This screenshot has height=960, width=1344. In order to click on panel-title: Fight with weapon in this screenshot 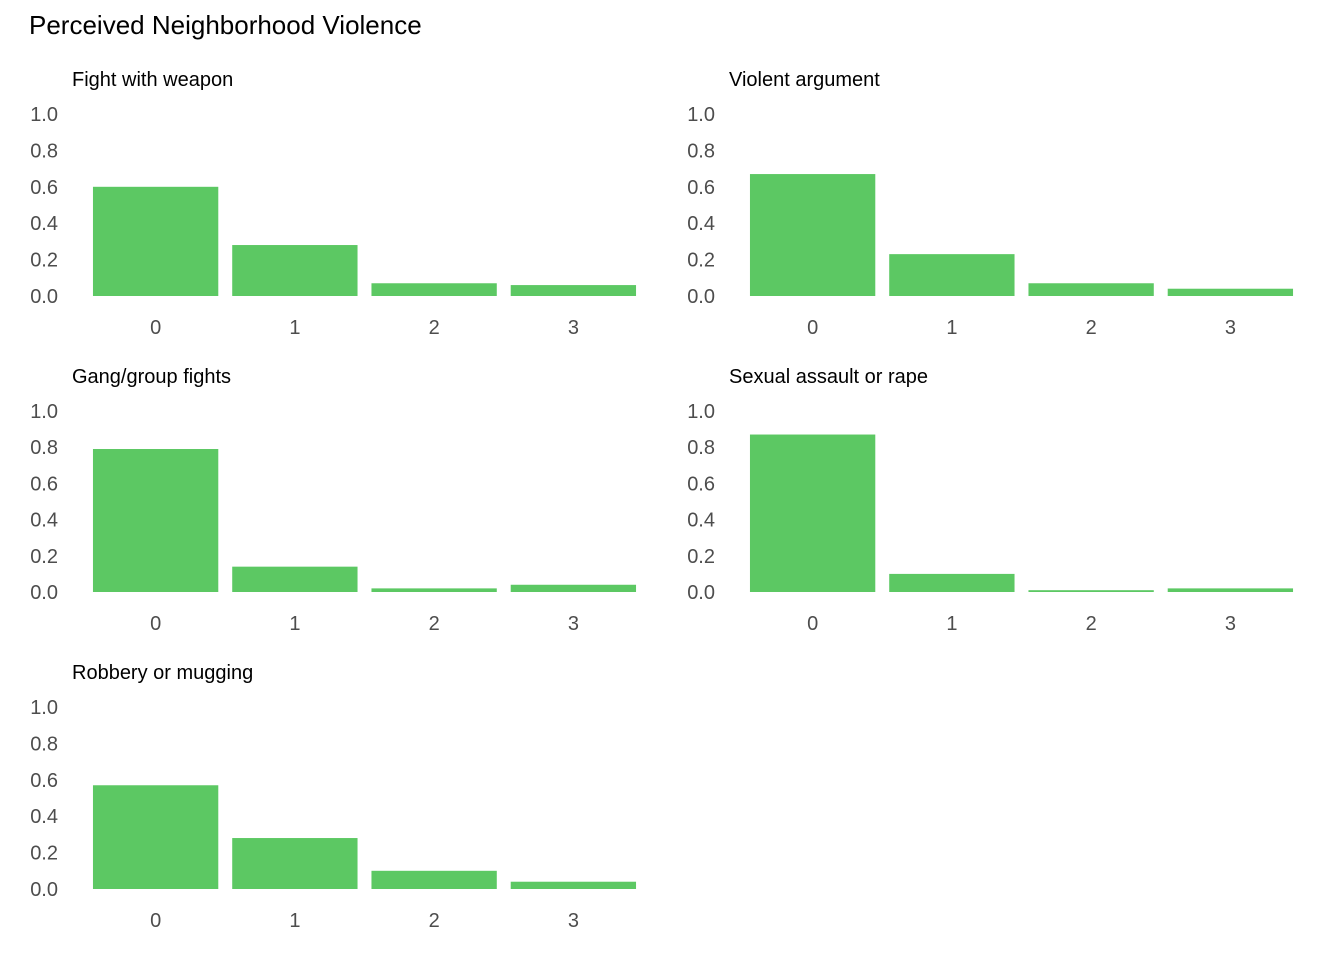, I will do `click(152, 80)`.